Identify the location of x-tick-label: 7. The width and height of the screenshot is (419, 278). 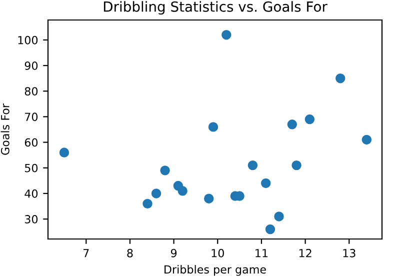
(86, 253).